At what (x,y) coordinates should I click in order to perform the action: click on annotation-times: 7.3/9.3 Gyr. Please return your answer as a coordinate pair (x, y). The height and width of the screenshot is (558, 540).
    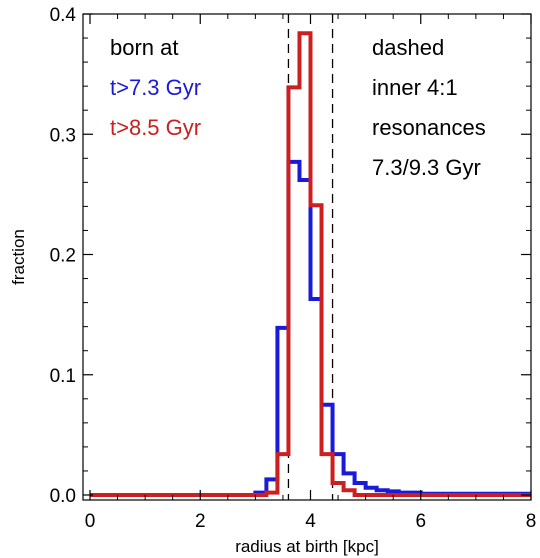
    Looking at the image, I should click on (426, 167).